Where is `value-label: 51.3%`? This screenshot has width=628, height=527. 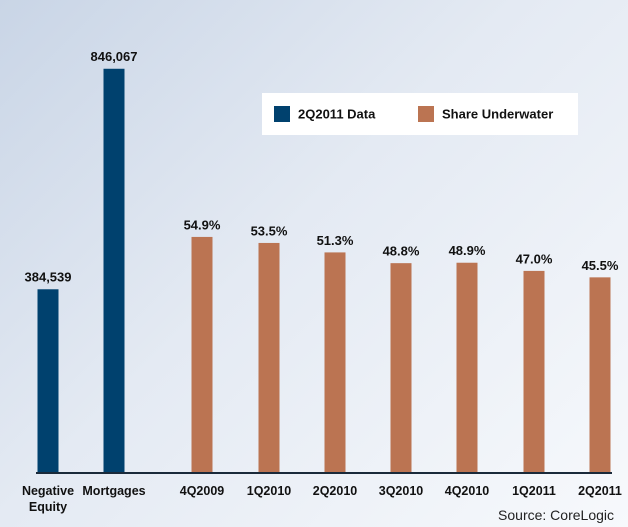
value-label: 51.3% is located at coordinates (335, 240).